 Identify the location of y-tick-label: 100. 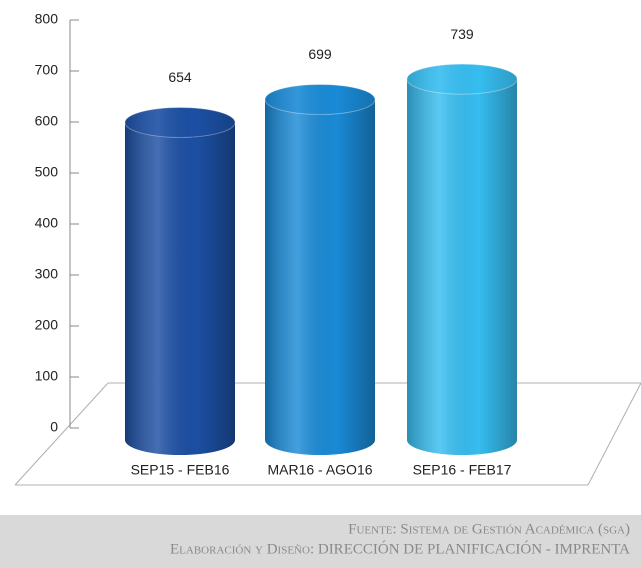
(47, 376).